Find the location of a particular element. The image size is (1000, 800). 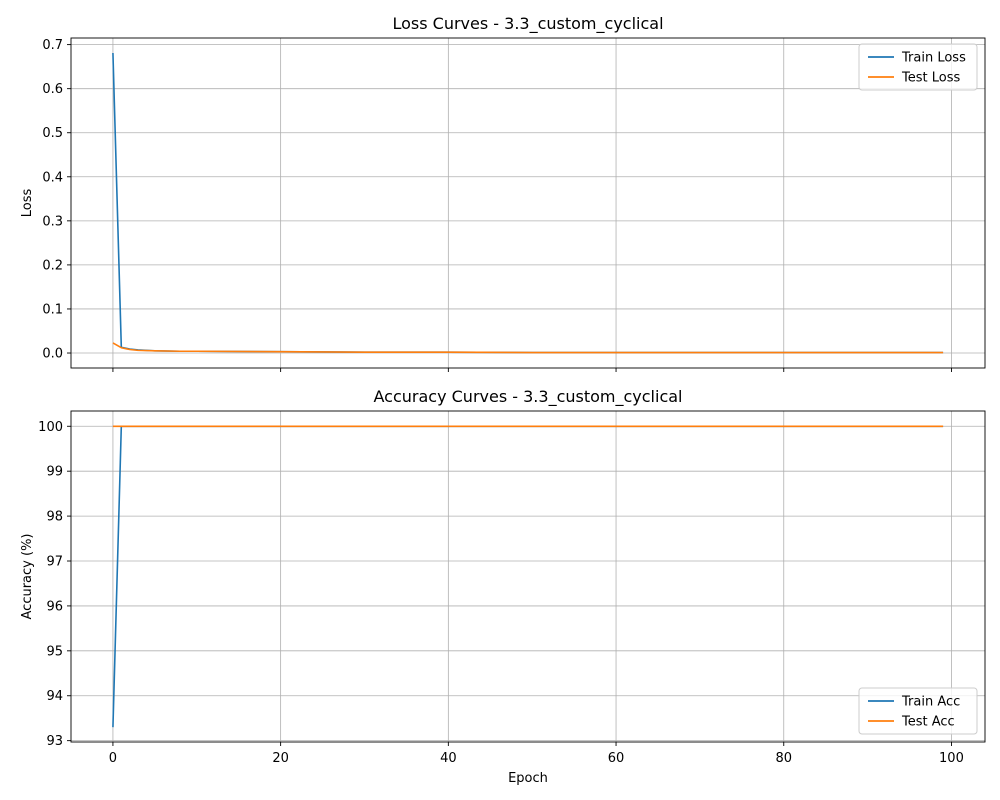

x-tick-label: 20 is located at coordinates (280, 758).